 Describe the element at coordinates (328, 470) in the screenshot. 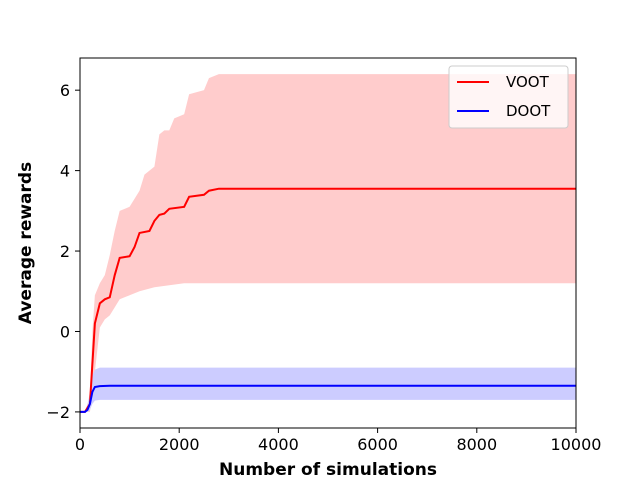

I see `x-axis-label: Number of simulations` at that location.